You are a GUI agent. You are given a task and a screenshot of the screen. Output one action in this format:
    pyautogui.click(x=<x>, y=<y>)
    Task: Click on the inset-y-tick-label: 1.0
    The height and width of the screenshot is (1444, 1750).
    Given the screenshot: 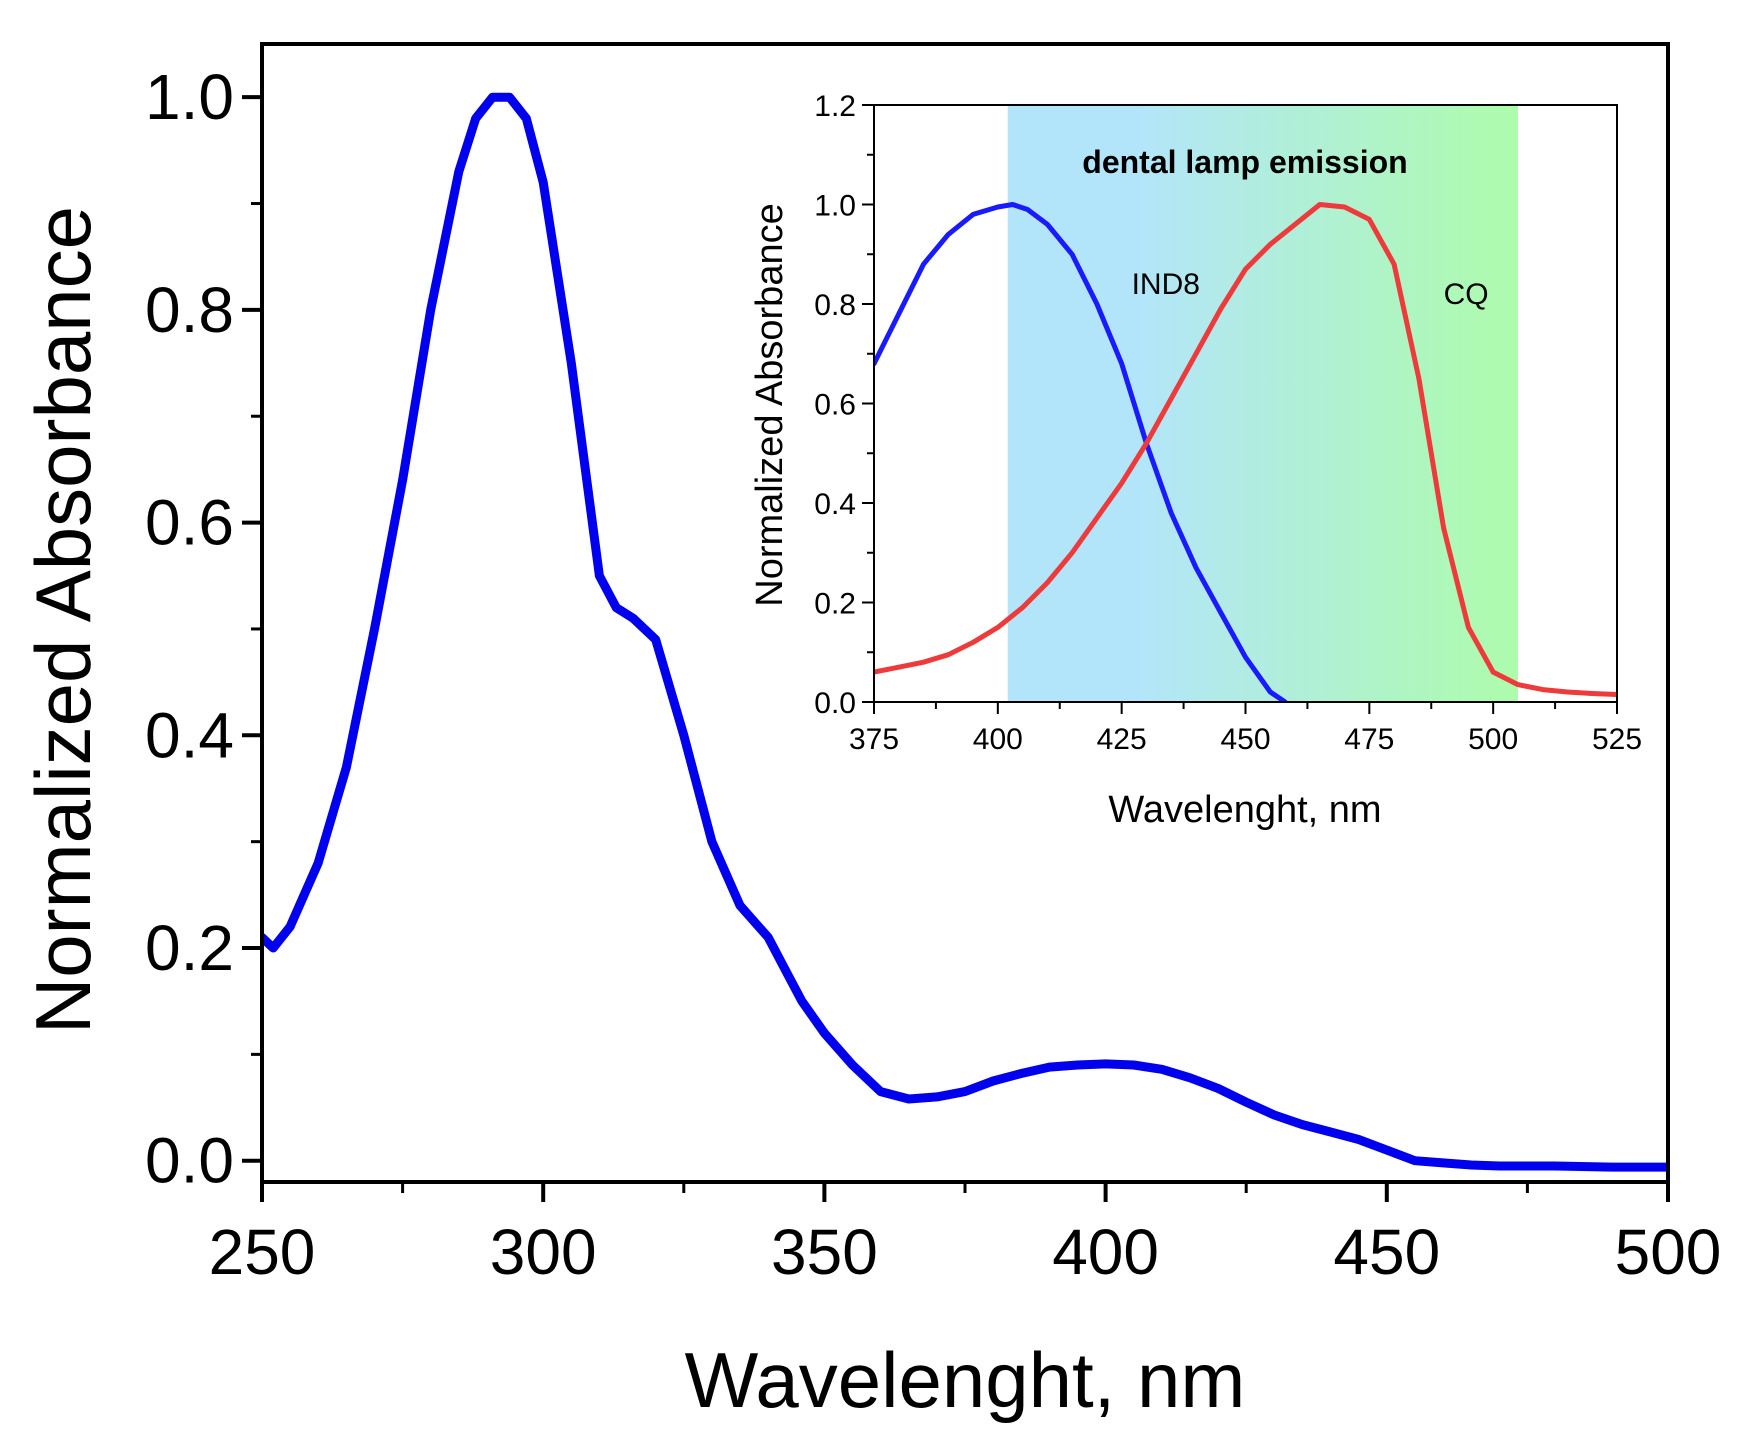 What is the action you would take?
    pyautogui.click(x=835, y=206)
    